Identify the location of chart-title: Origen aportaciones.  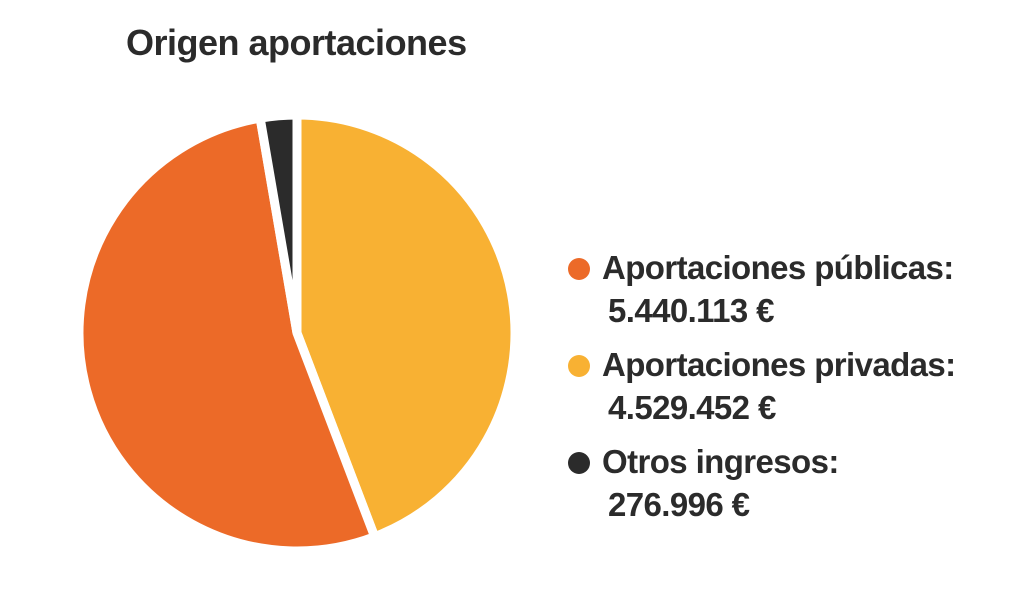
(296, 42).